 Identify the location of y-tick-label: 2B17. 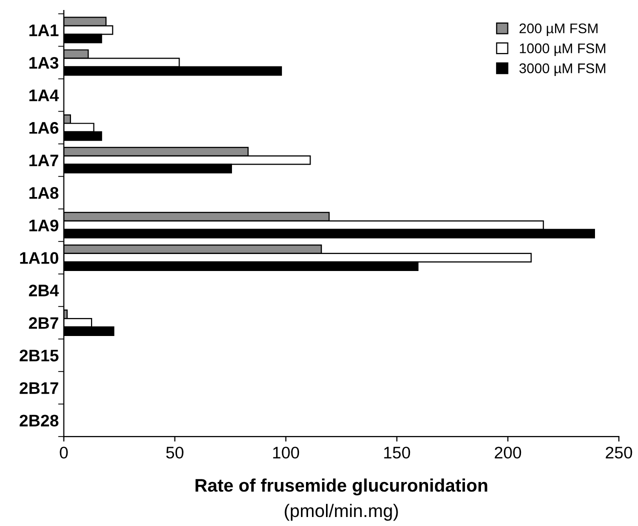
(39, 388).